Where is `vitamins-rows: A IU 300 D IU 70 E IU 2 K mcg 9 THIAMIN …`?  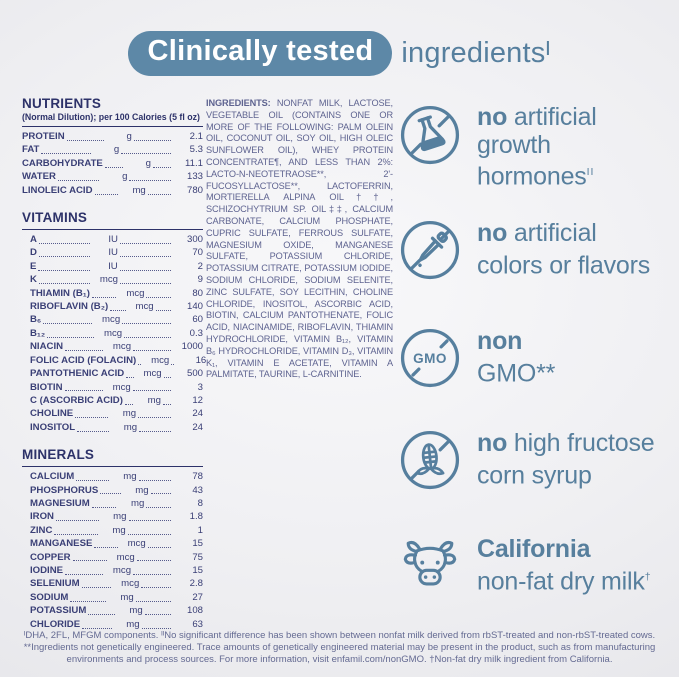 vitamins-rows: A IU 300 D IU 70 E IU 2 K mcg 9 THIAMIN … is located at coordinates (114, 333).